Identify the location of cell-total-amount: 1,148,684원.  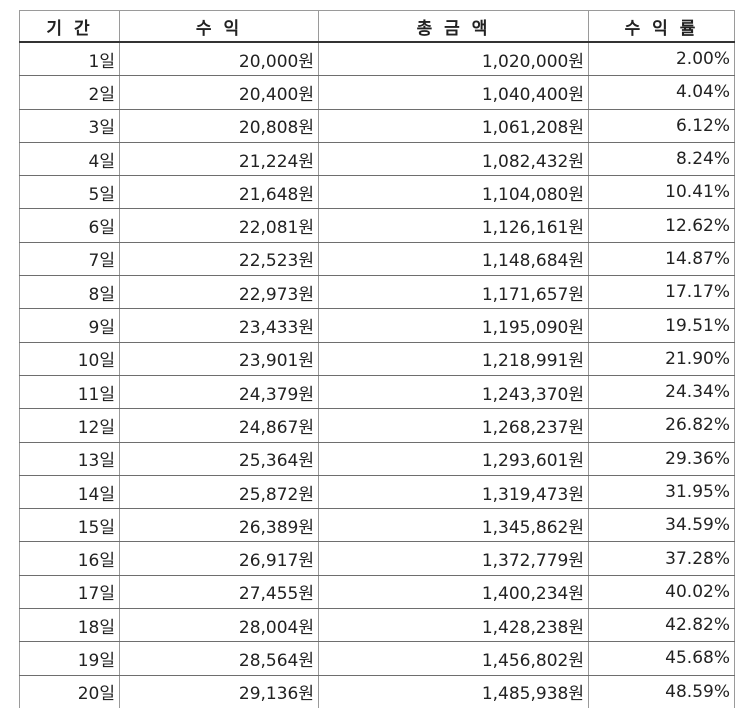
(453, 259).